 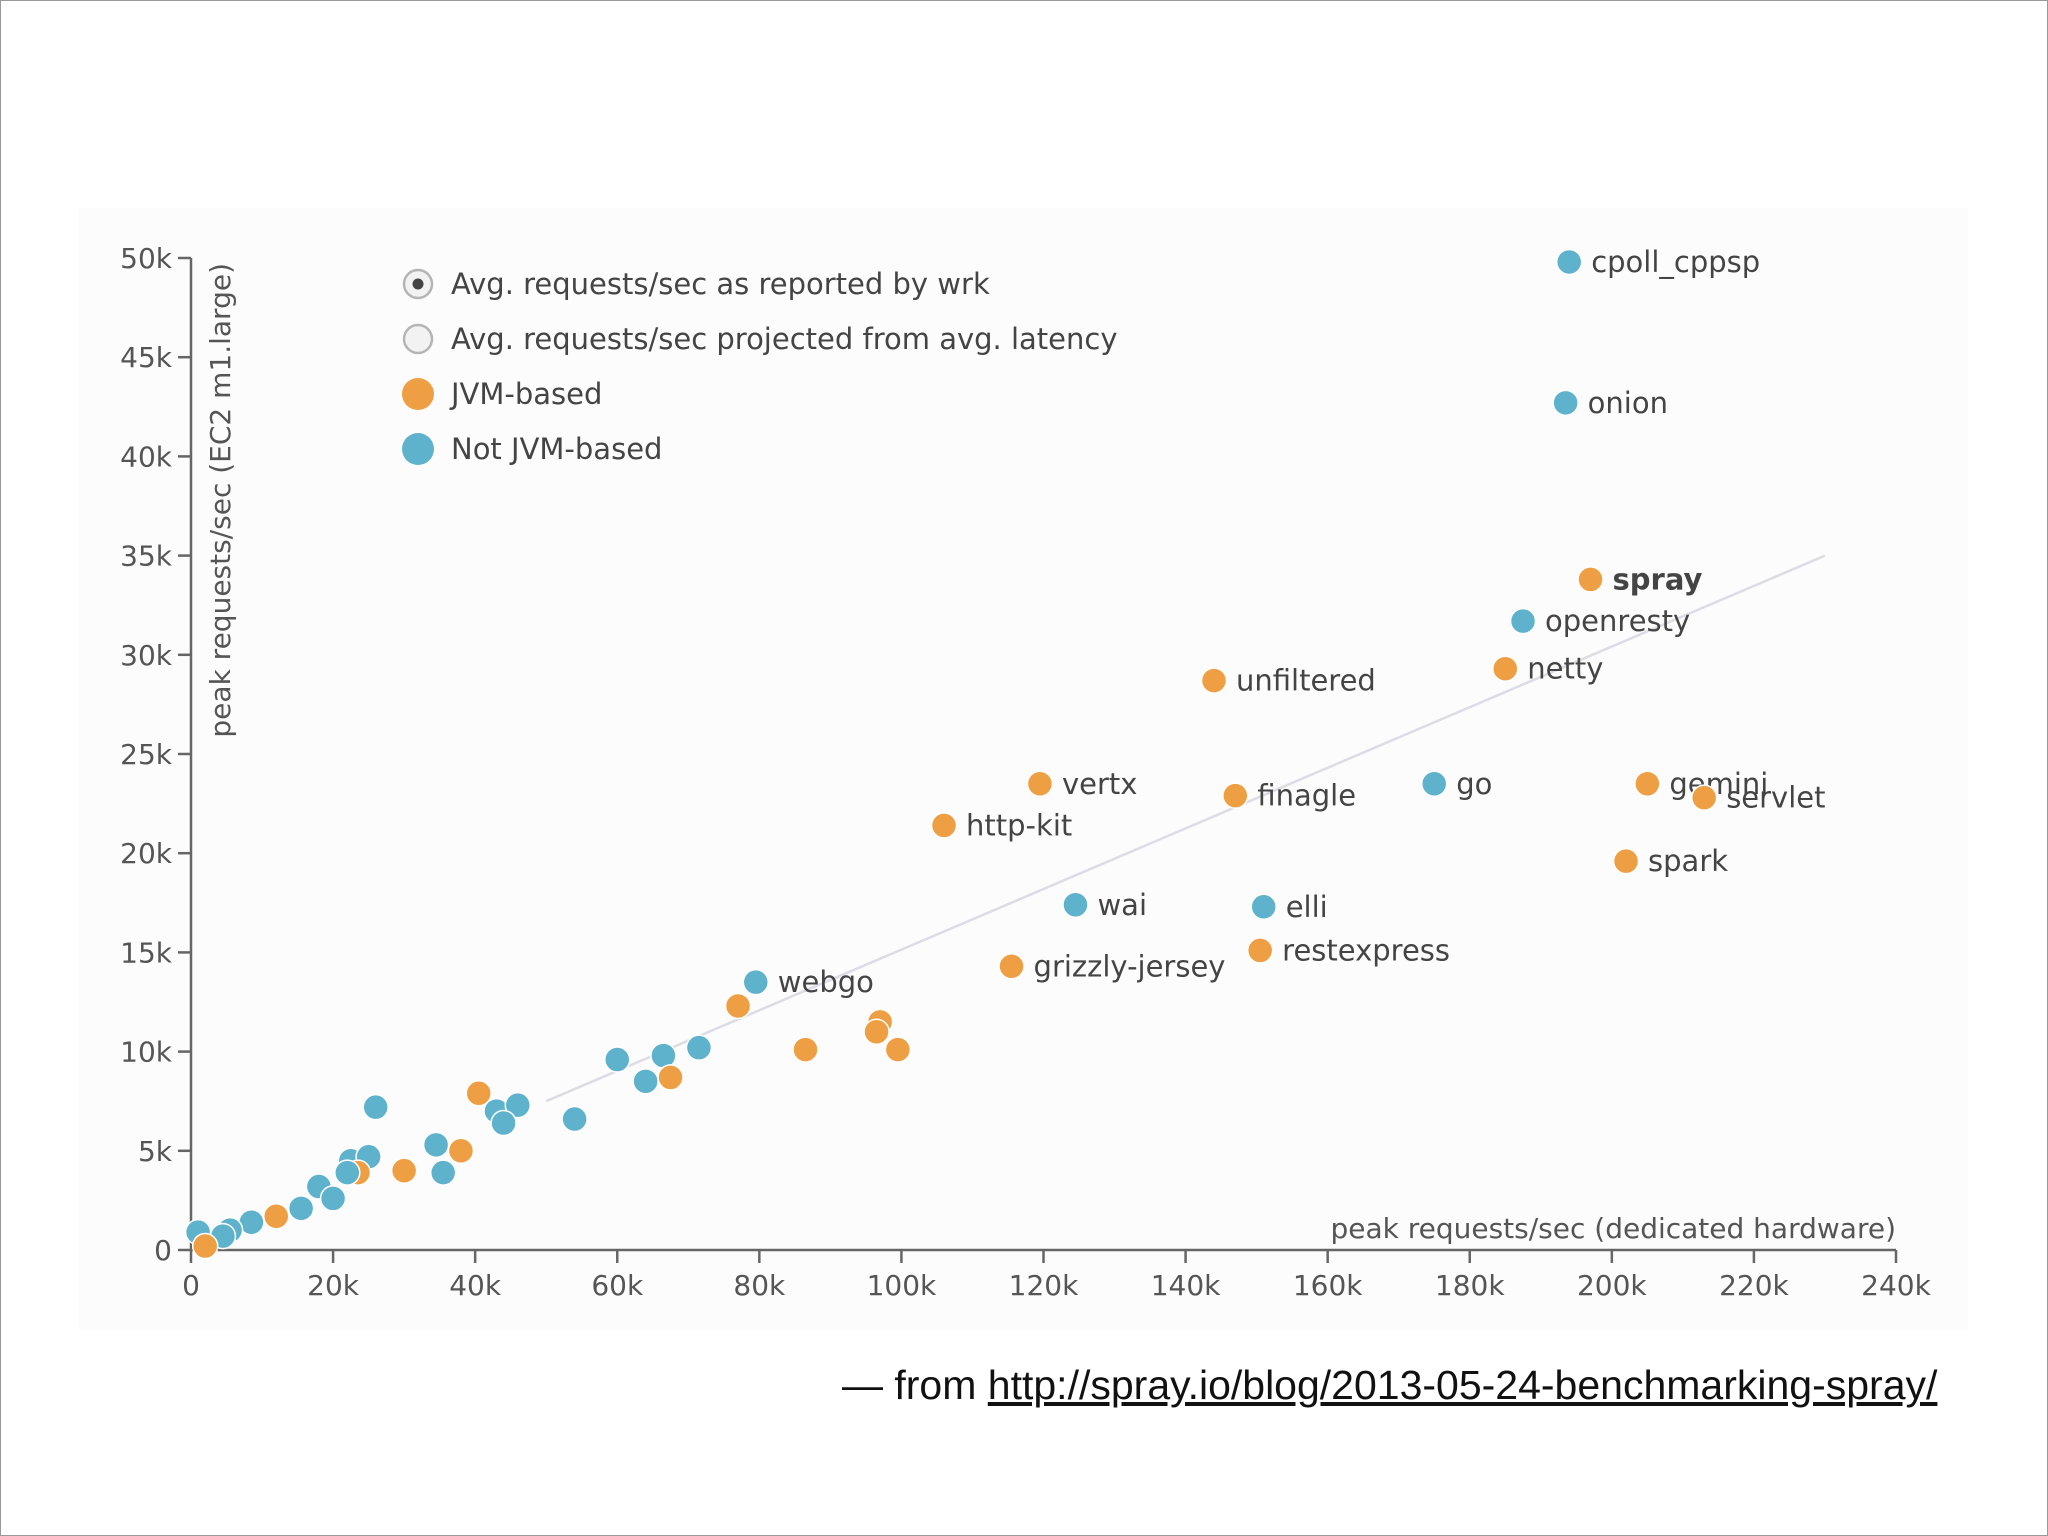 I want to click on point-label-restexpress: restexpress, so click(x=1366, y=950).